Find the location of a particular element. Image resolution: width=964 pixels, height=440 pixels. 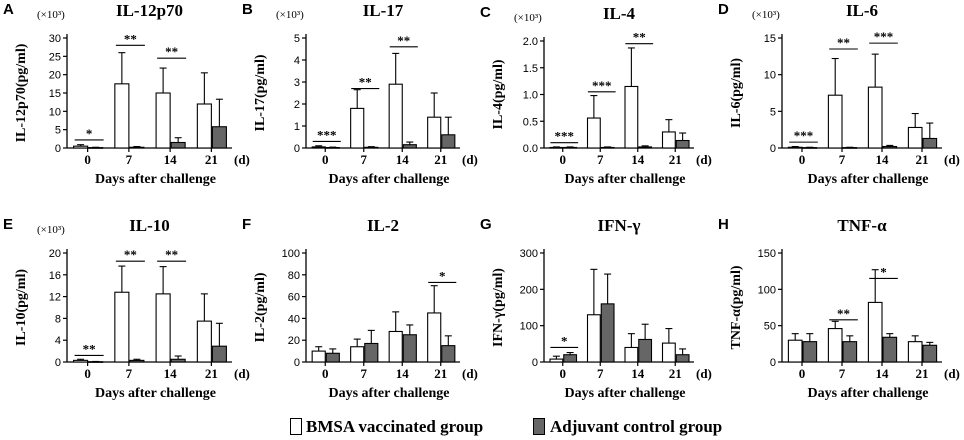

y-tick-label: 2 is located at coordinates (297, 105).